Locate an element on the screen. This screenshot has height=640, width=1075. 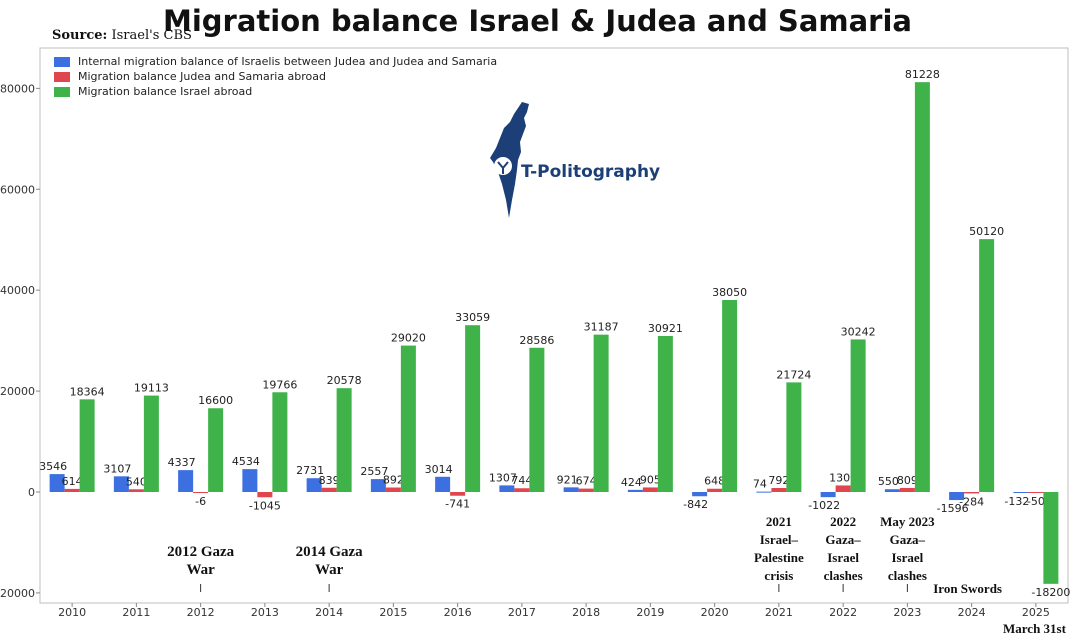
x-tick-label: 2019 is located at coordinates (650, 612).